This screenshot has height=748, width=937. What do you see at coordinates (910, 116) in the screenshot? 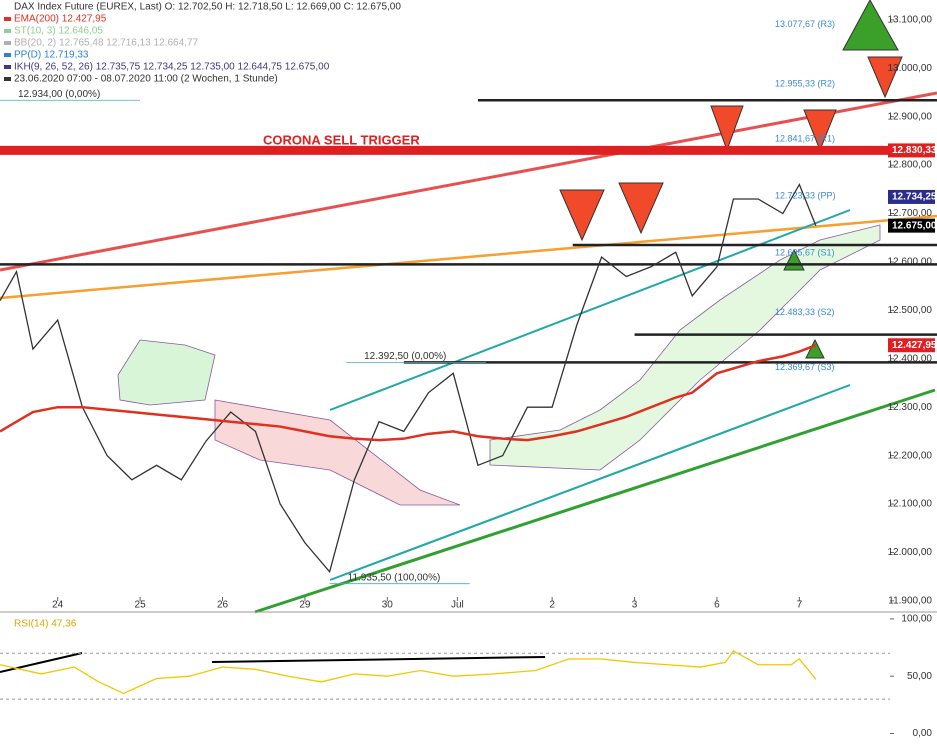
I see `y-tick-label: 12.900,00` at bounding box center [910, 116].